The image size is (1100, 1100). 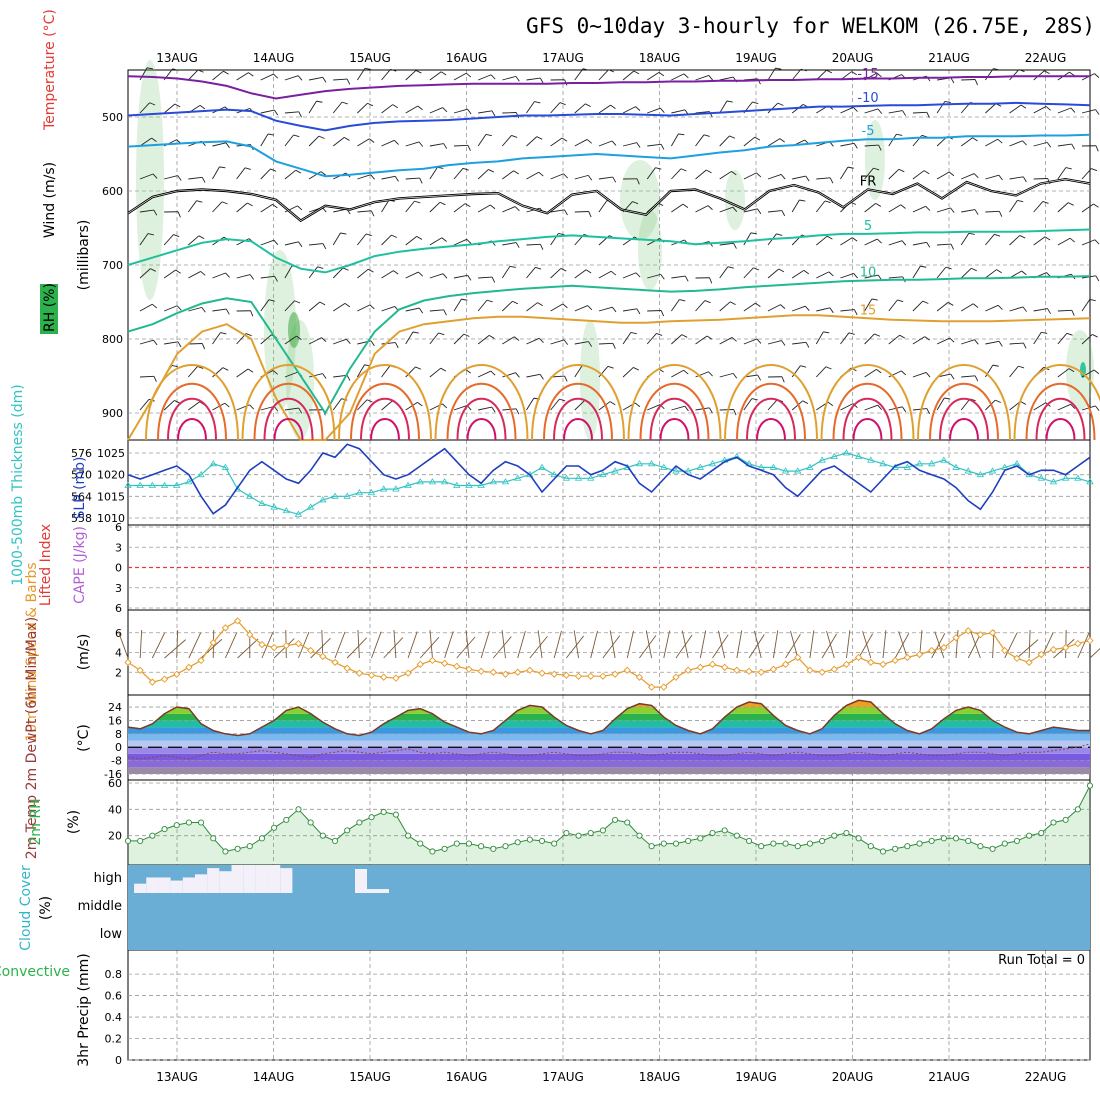 I want to click on date-label-top: 22AUG, so click(x=1046, y=58).